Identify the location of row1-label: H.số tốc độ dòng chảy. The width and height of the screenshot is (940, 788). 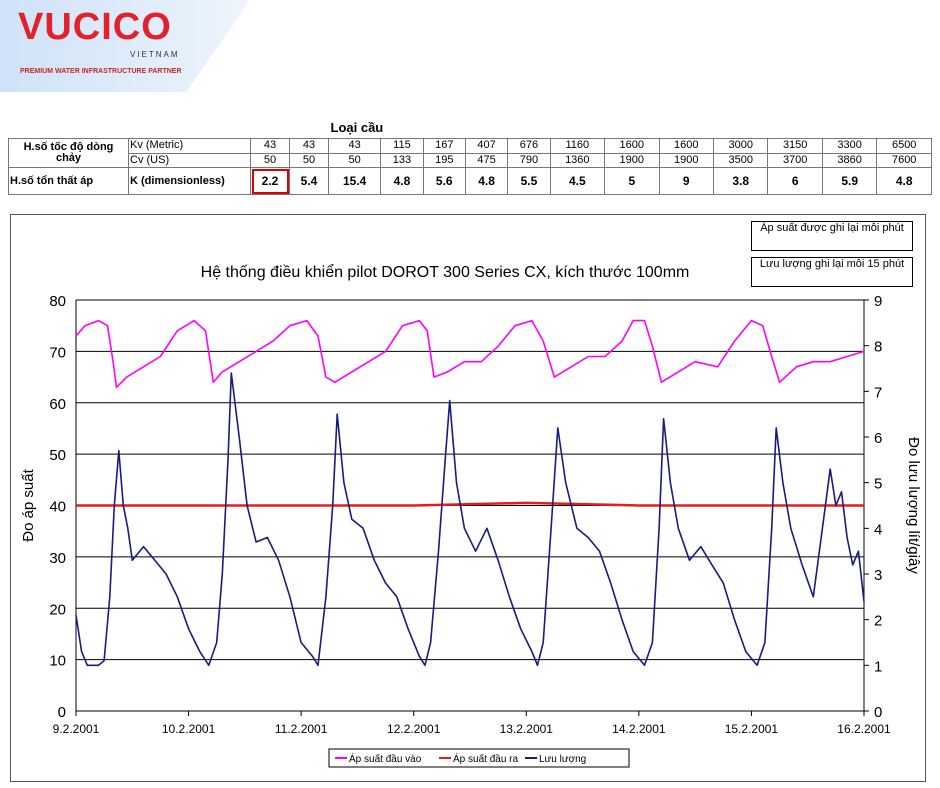
(68, 153).